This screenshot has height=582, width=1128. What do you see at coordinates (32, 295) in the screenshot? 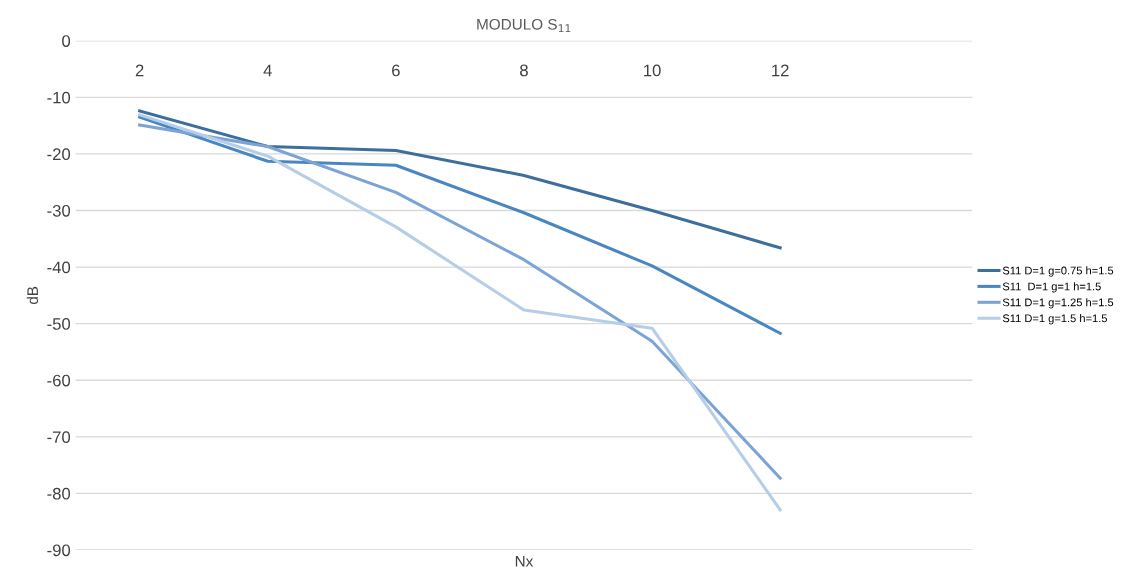
I see `y-axis-title: dB` at bounding box center [32, 295].